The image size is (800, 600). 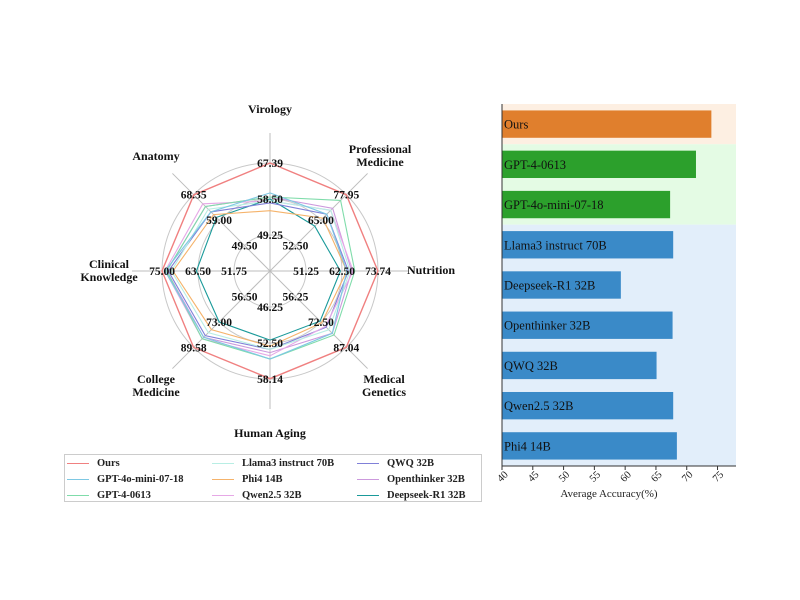 What do you see at coordinates (270, 308) in the screenshot?
I see `radar-ring-label: 46.25` at bounding box center [270, 308].